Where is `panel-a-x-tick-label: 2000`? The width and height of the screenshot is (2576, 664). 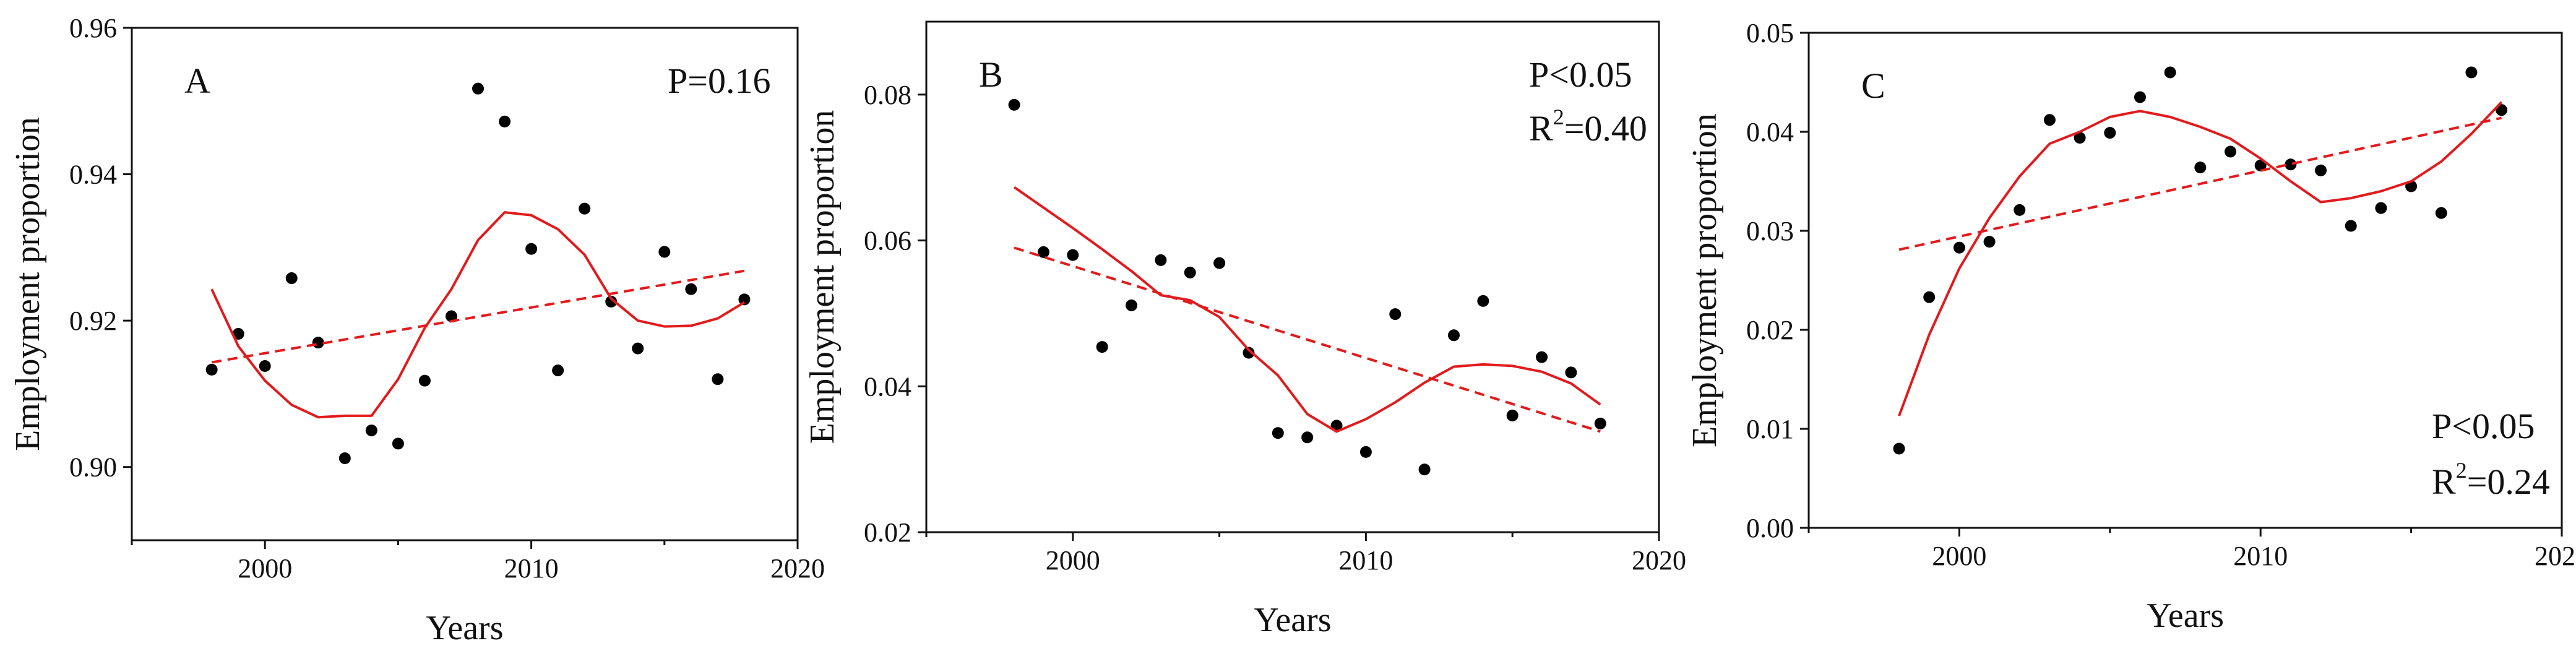 panel-a-x-tick-label: 2000 is located at coordinates (265, 568).